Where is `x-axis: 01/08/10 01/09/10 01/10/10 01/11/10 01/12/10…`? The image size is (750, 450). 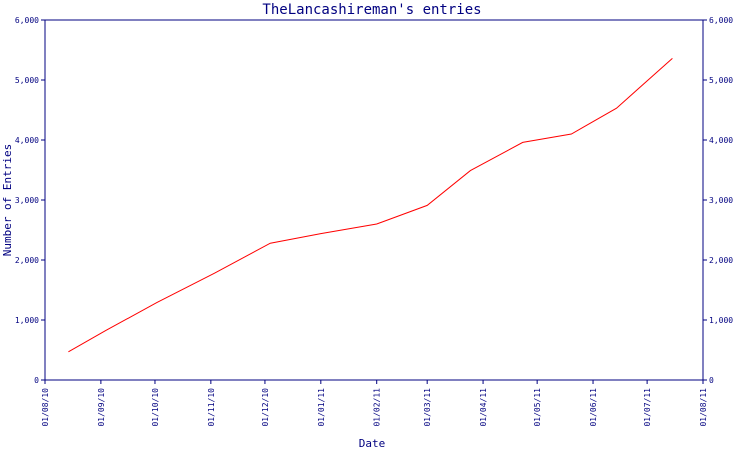
x-axis: 01/08/10 01/09/10 01/10/10 01/11/10 01/12/10… is located at coordinates (374, 403).